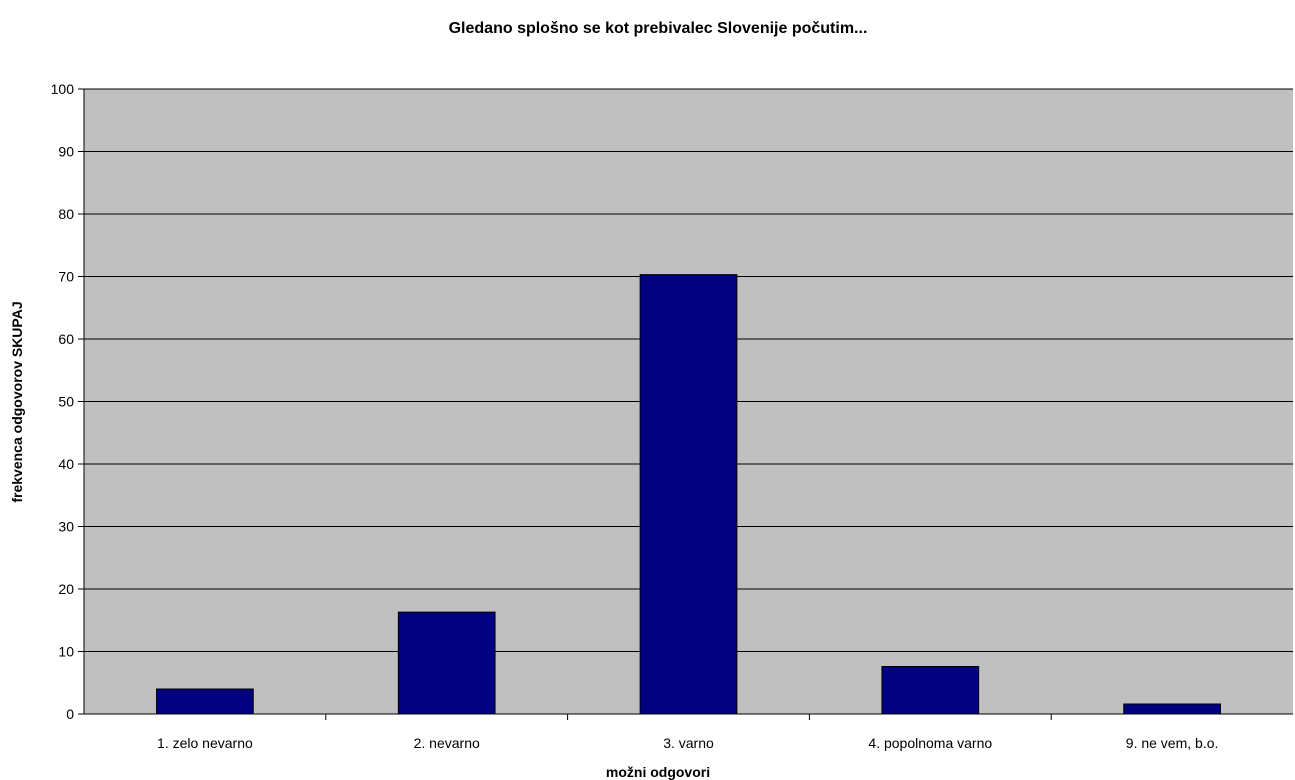  What do you see at coordinates (66, 527) in the screenshot?
I see `y-tick-label: 30` at bounding box center [66, 527].